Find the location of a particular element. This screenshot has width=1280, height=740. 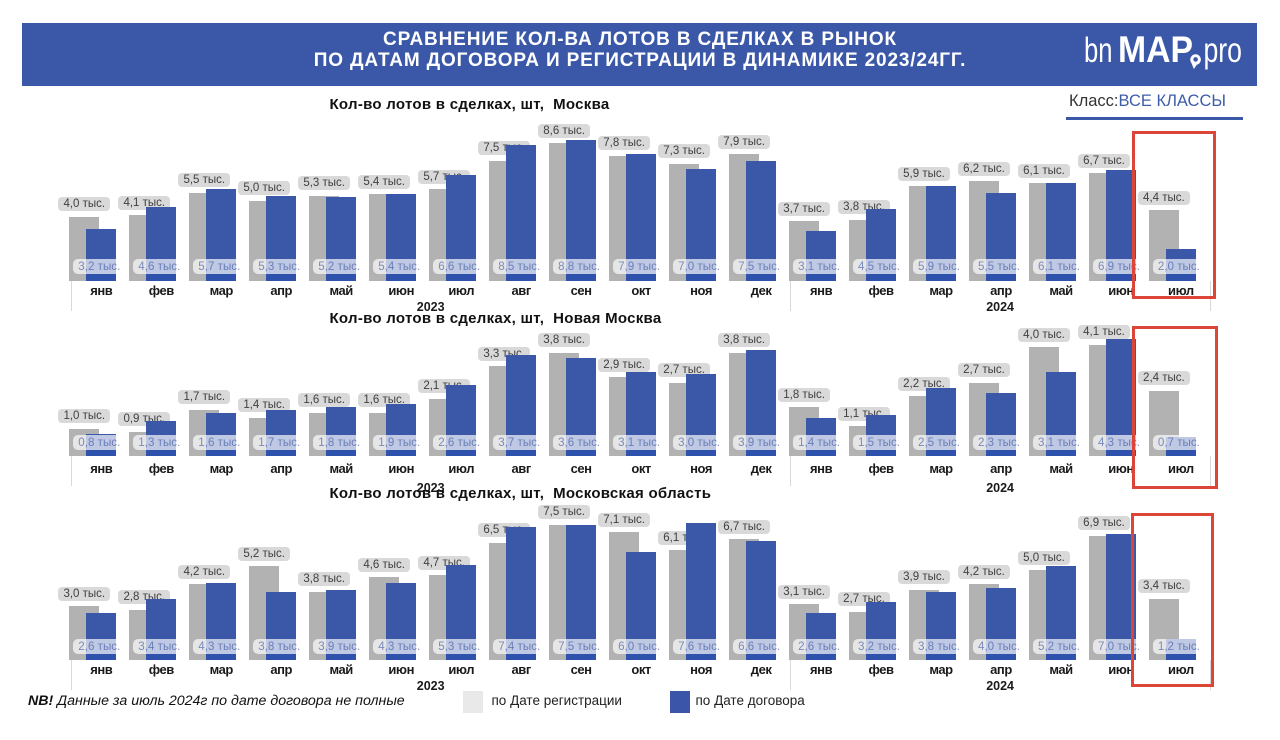

svg-text: bn is located at coordinates (1098, 50).